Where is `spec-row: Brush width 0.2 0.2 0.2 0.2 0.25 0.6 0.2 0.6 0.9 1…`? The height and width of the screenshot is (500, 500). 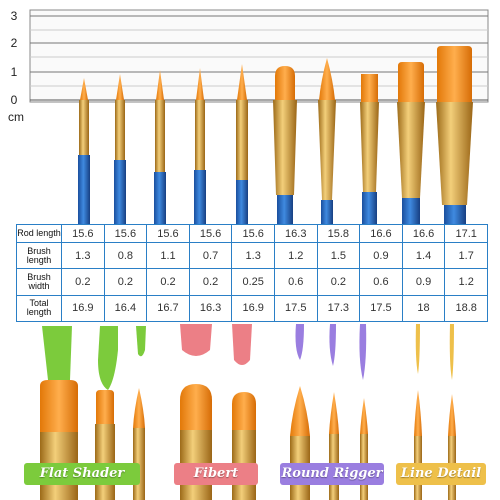
spec-row: Brush width 0.2 0.2 0.2 0.2 0.25 0.6 0.2 0.6 0.9 1… is located at coordinates (252, 282).